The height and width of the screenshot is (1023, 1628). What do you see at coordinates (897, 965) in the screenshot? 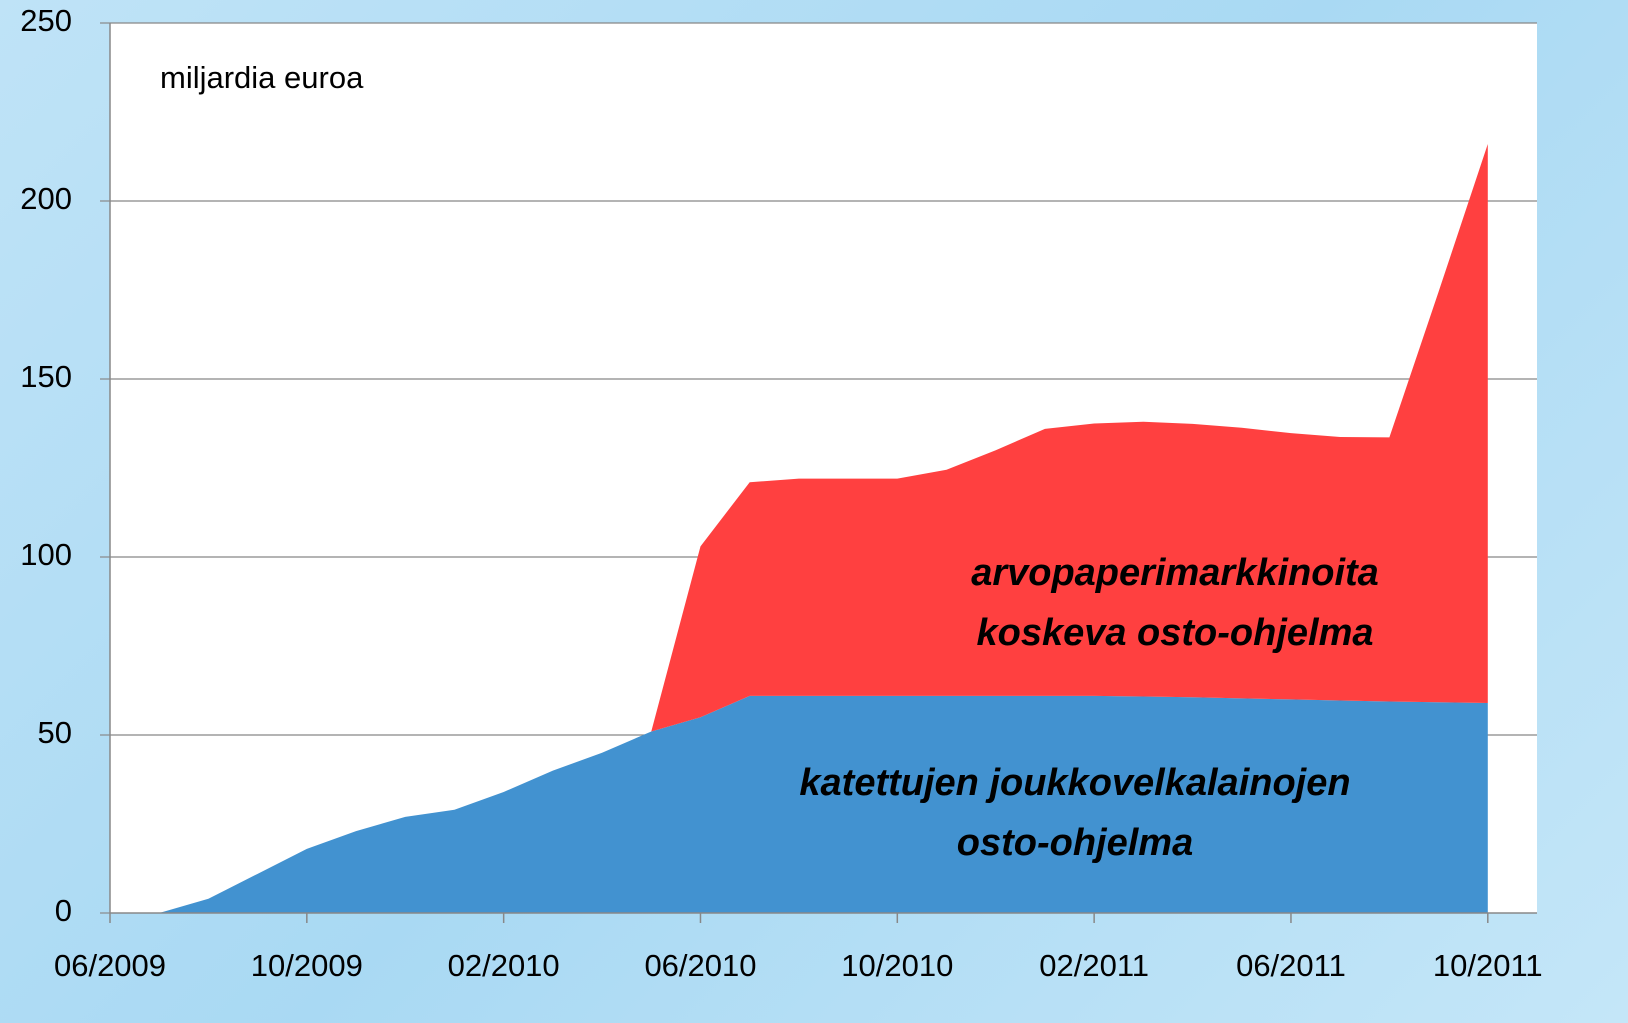
I see `x-tick-label: 10/2010` at bounding box center [897, 965].